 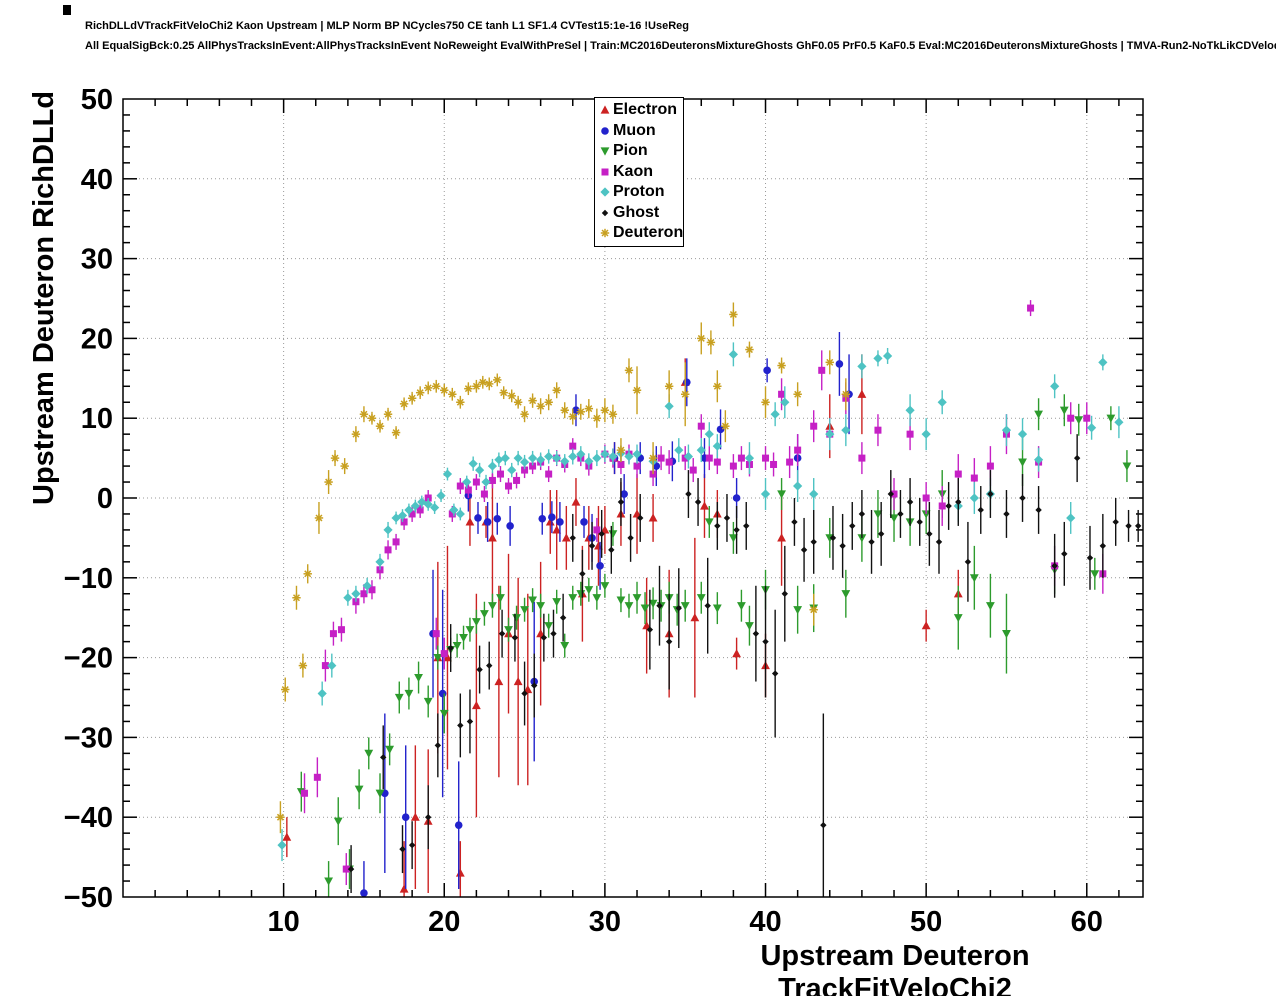 I want to click on legend-marker-circle-icon, so click(x=605, y=130).